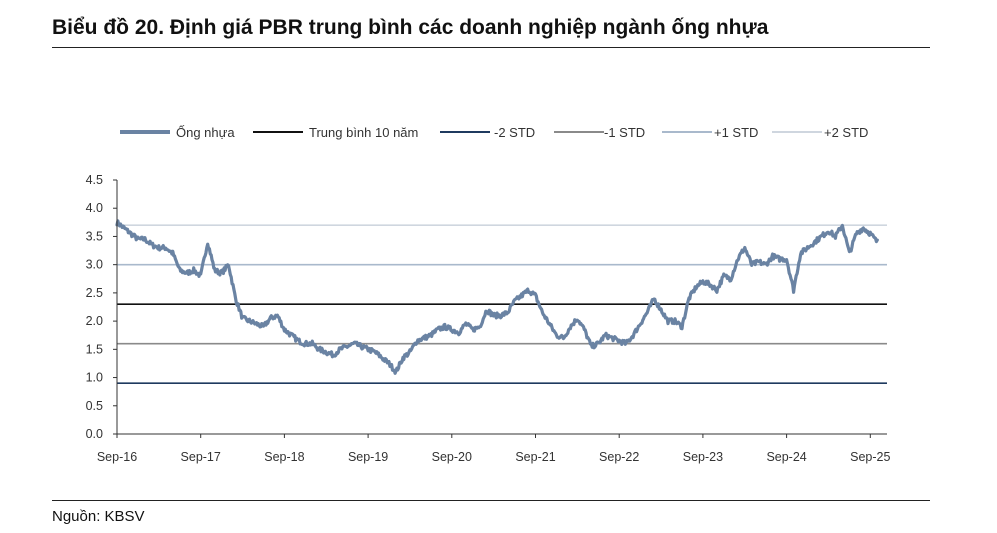  Describe the element at coordinates (363, 132) in the screenshot. I see `legend-label: Trung bình 10 năm` at that location.